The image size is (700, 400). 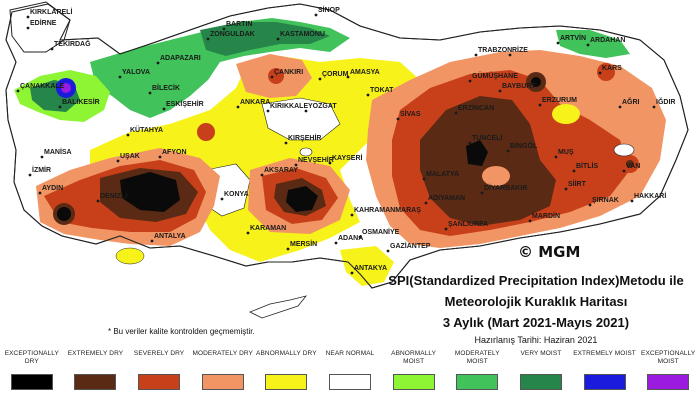 What do you see at coordinates (268, 228) in the screenshot?
I see `city-label: KARAMAN` at bounding box center [268, 228].